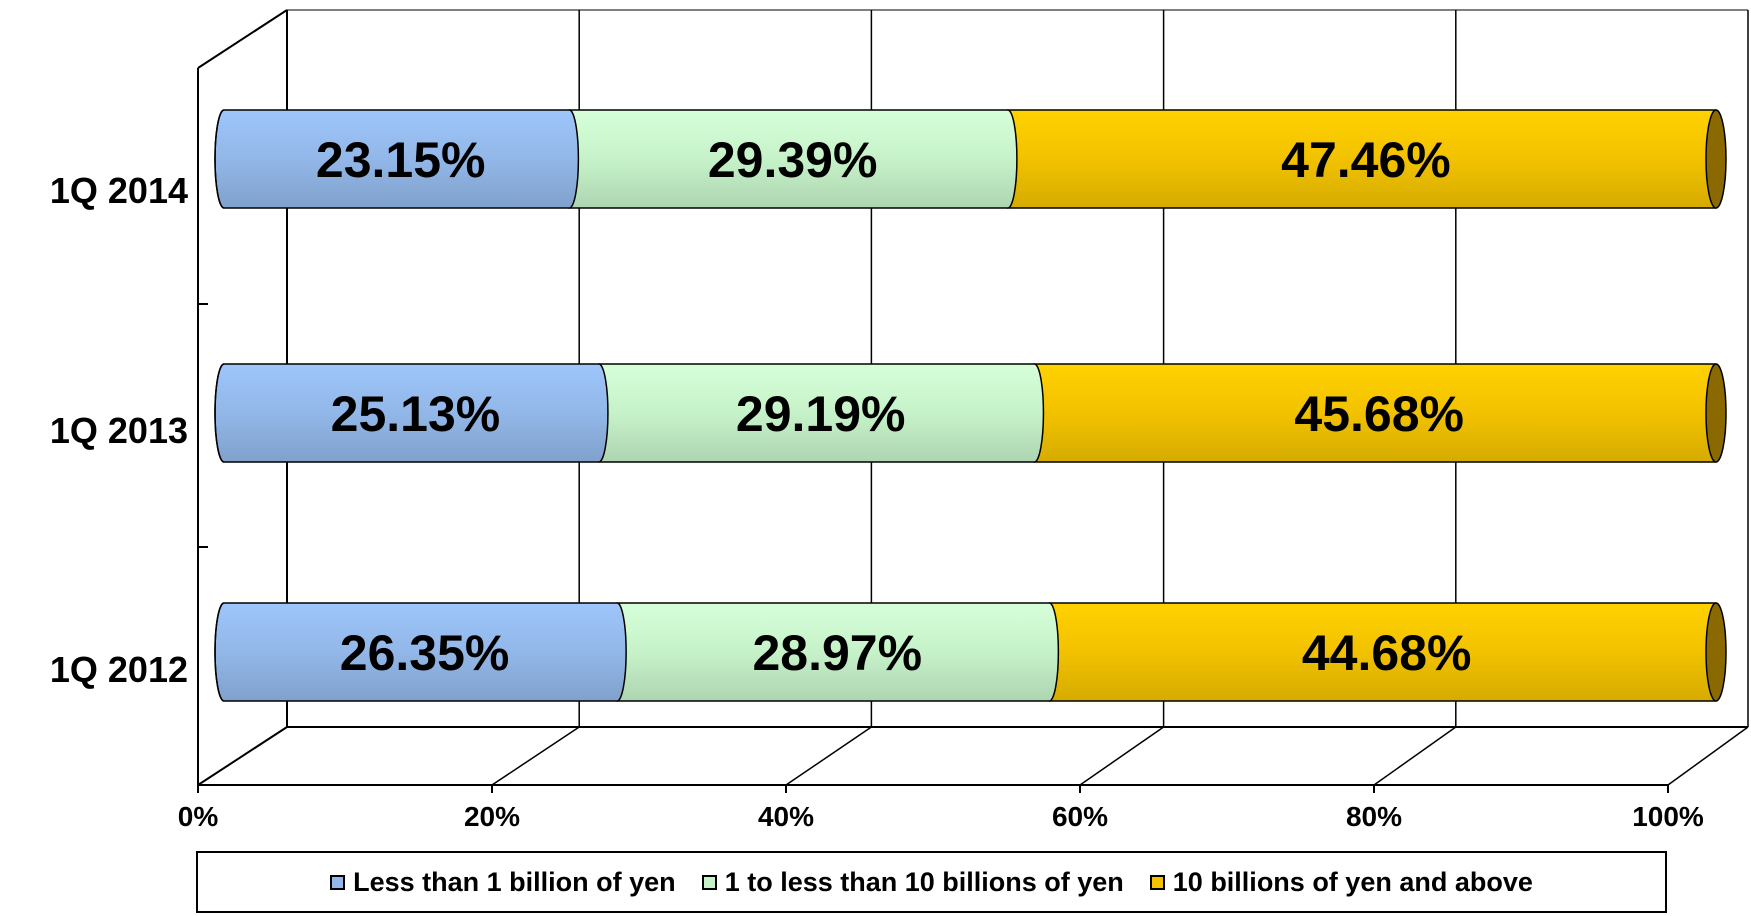 The image size is (1751, 916). Describe the element at coordinates (786, 816) in the screenshot. I see `x-tick-label: 40%` at that location.